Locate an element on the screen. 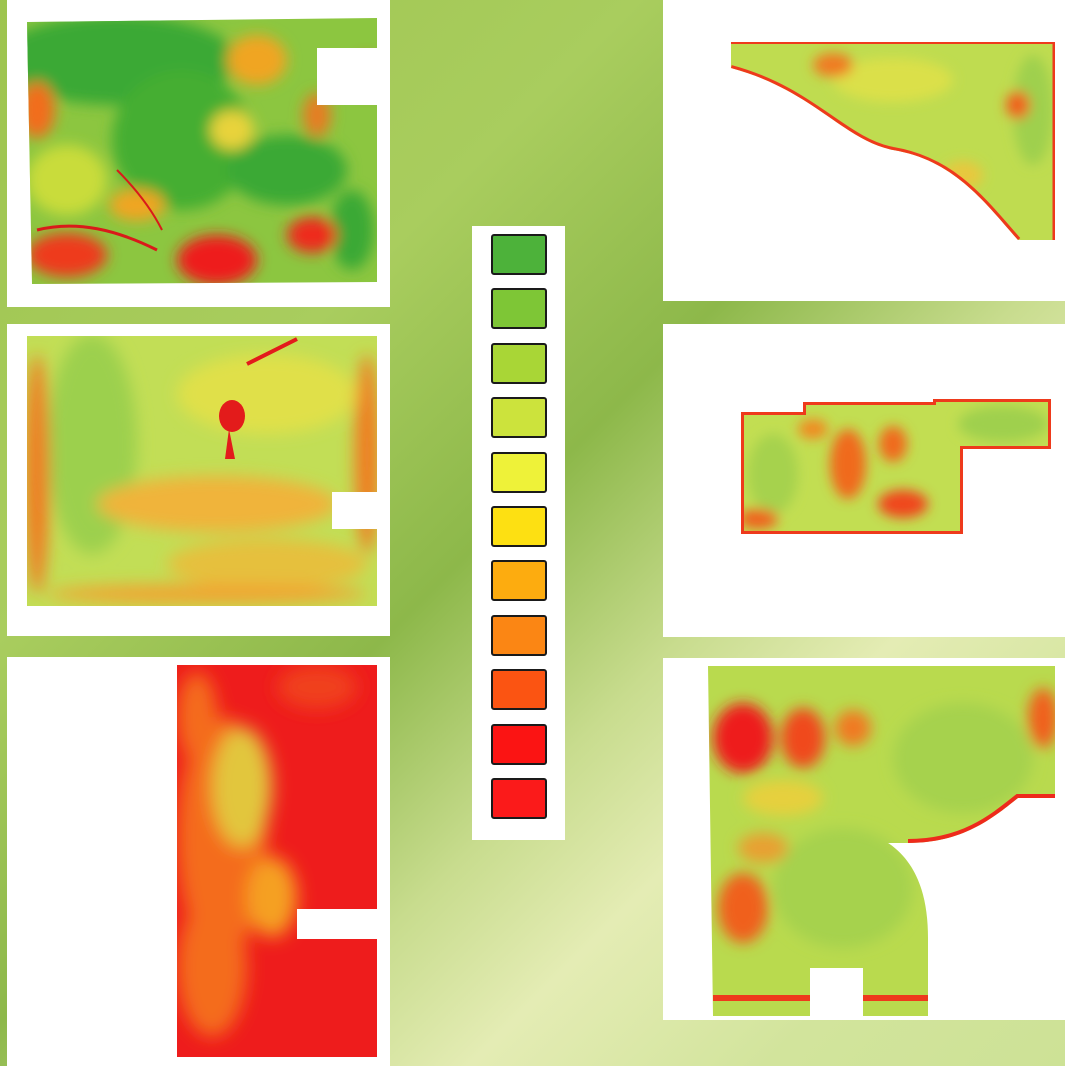 Image resolution: width=1065 pixels, height=1066 pixels. field-map-6-panel is located at coordinates (864, 839).